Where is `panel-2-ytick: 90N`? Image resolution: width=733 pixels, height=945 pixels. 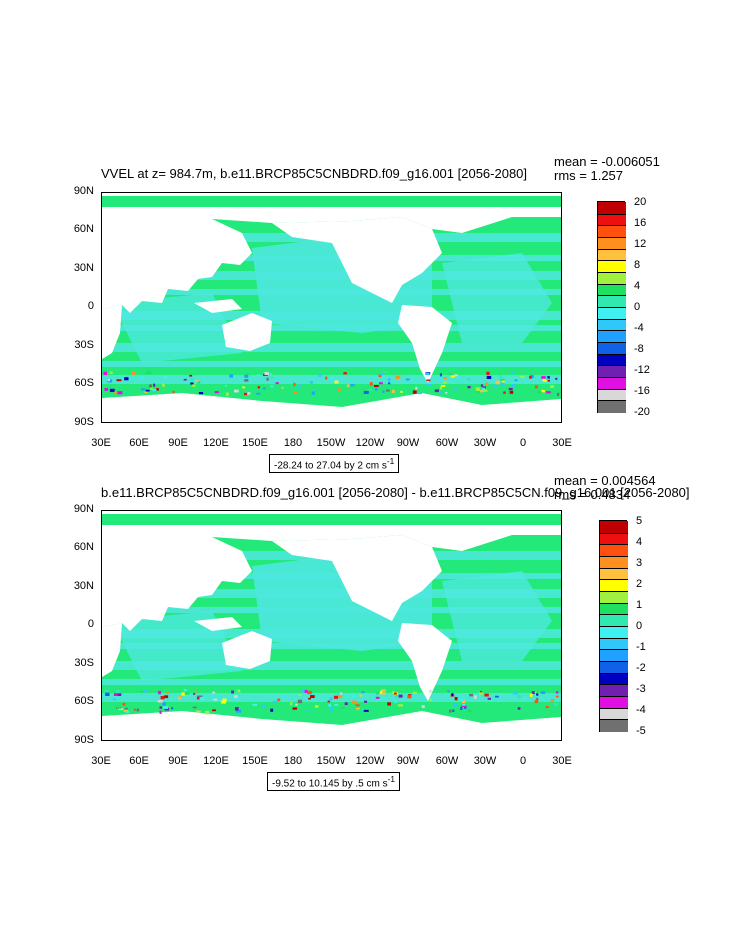
panel-2-ytick: 90N is located at coordinates (83, 509).